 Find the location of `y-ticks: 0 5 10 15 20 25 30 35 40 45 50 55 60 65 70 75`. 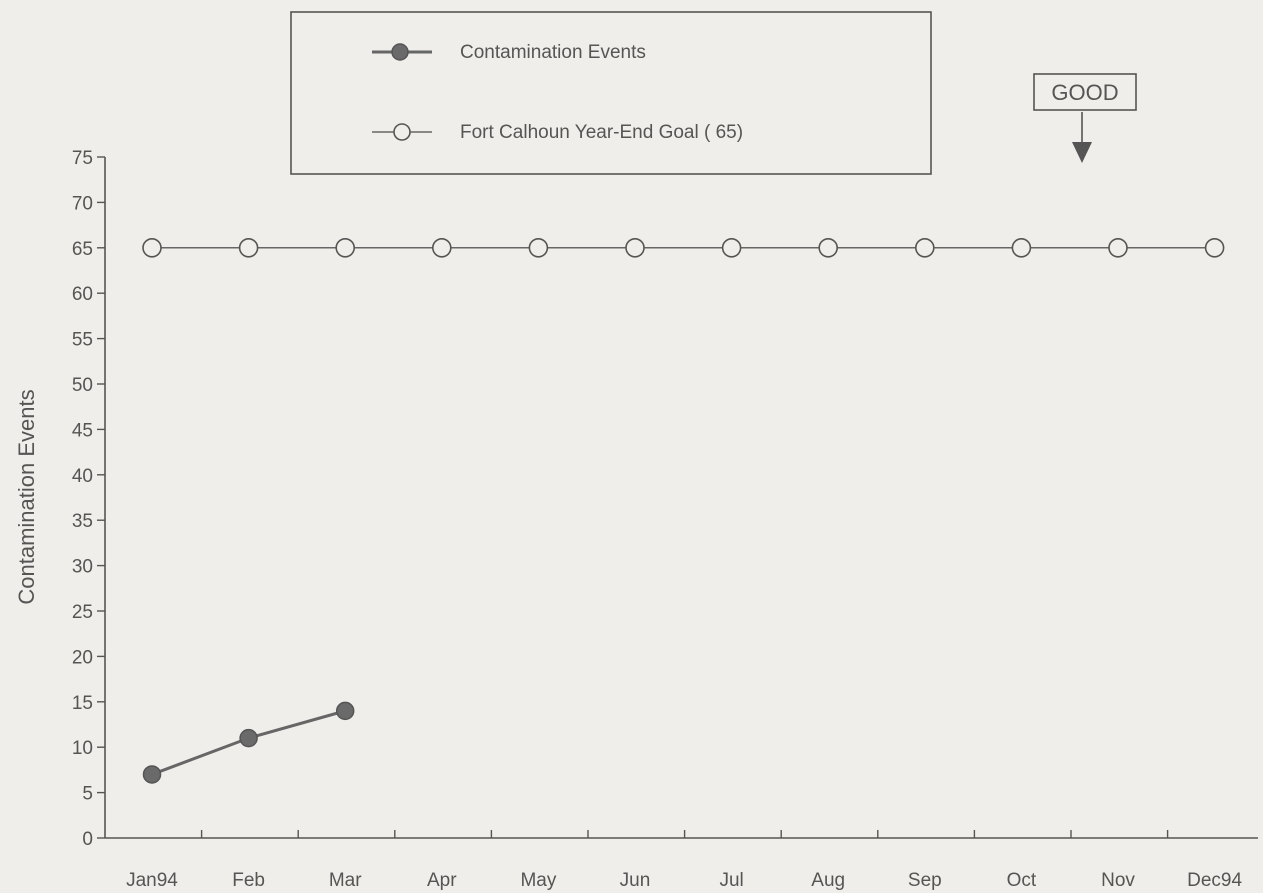

y-ticks: 0 5 10 15 20 25 30 35 40 45 50 55 60 65 70 75 is located at coordinates (88, 499).